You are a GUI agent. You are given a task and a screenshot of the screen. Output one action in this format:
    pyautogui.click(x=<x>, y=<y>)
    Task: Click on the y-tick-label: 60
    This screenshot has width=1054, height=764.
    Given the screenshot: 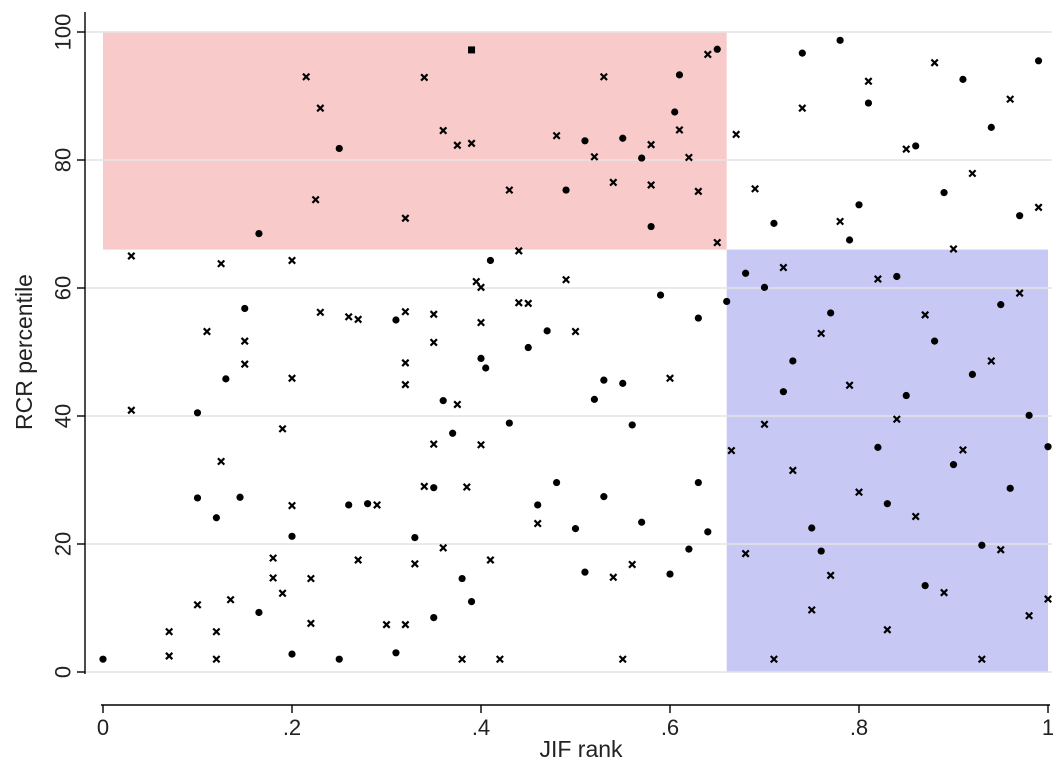 What is the action you would take?
    pyautogui.click(x=63, y=288)
    